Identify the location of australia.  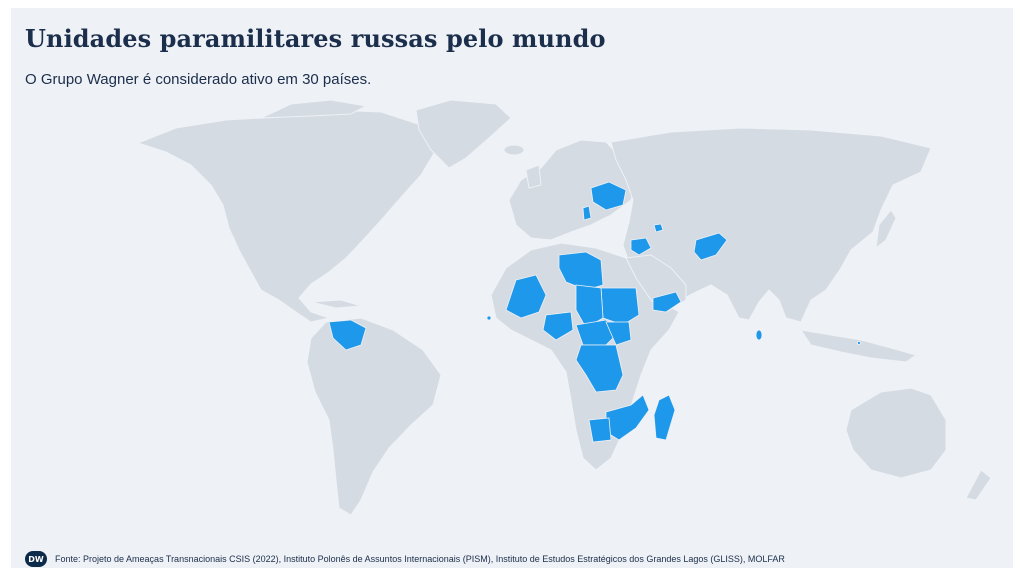
(896, 433).